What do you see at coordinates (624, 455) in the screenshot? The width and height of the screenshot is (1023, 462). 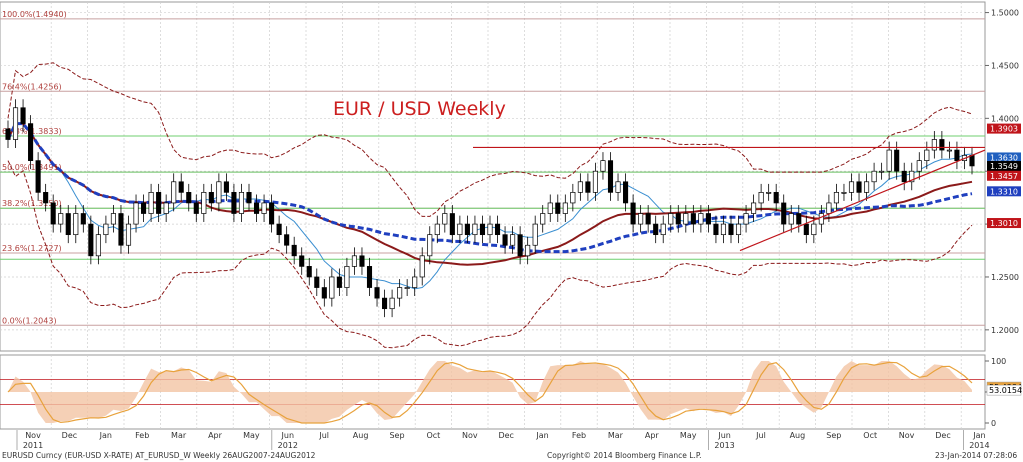 I see `footer-copyright: Copyright© 2014 Bloomberg Finance L.P.` at bounding box center [624, 455].